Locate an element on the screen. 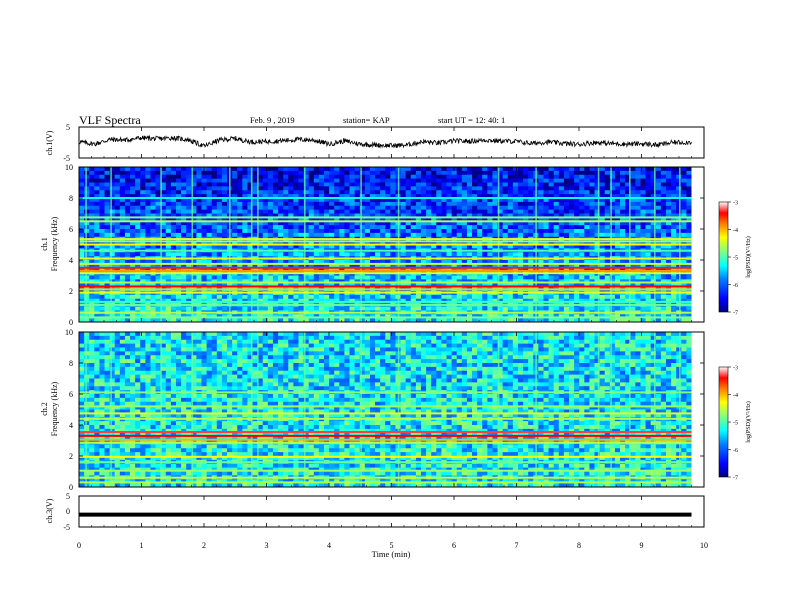  x-tick-label: 1 is located at coordinates (142, 545).